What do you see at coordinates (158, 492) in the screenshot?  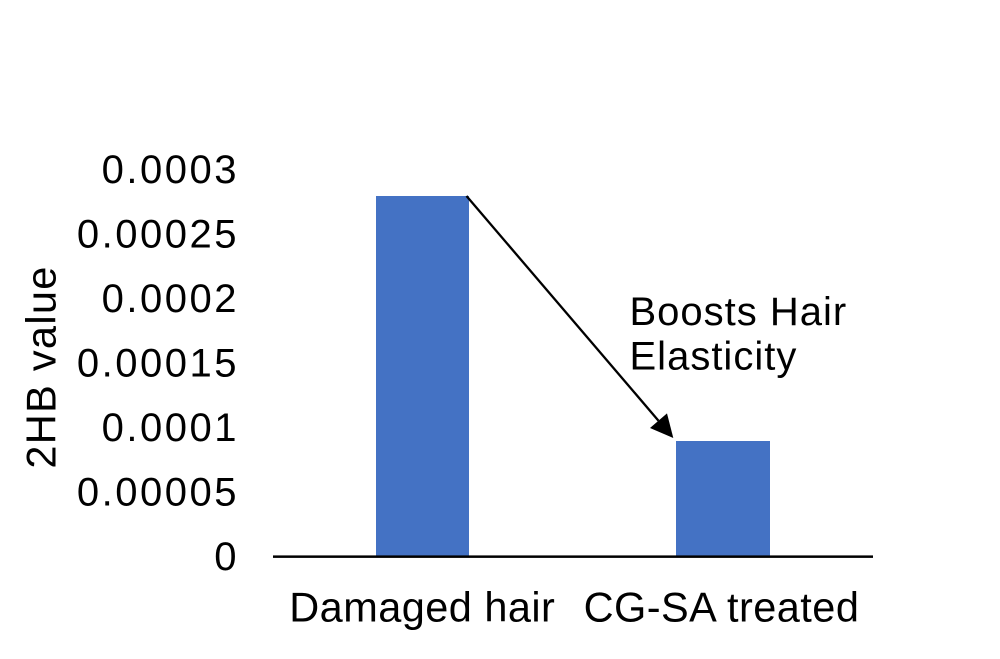 I see `svg-text: 0.00005` at bounding box center [158, 492].